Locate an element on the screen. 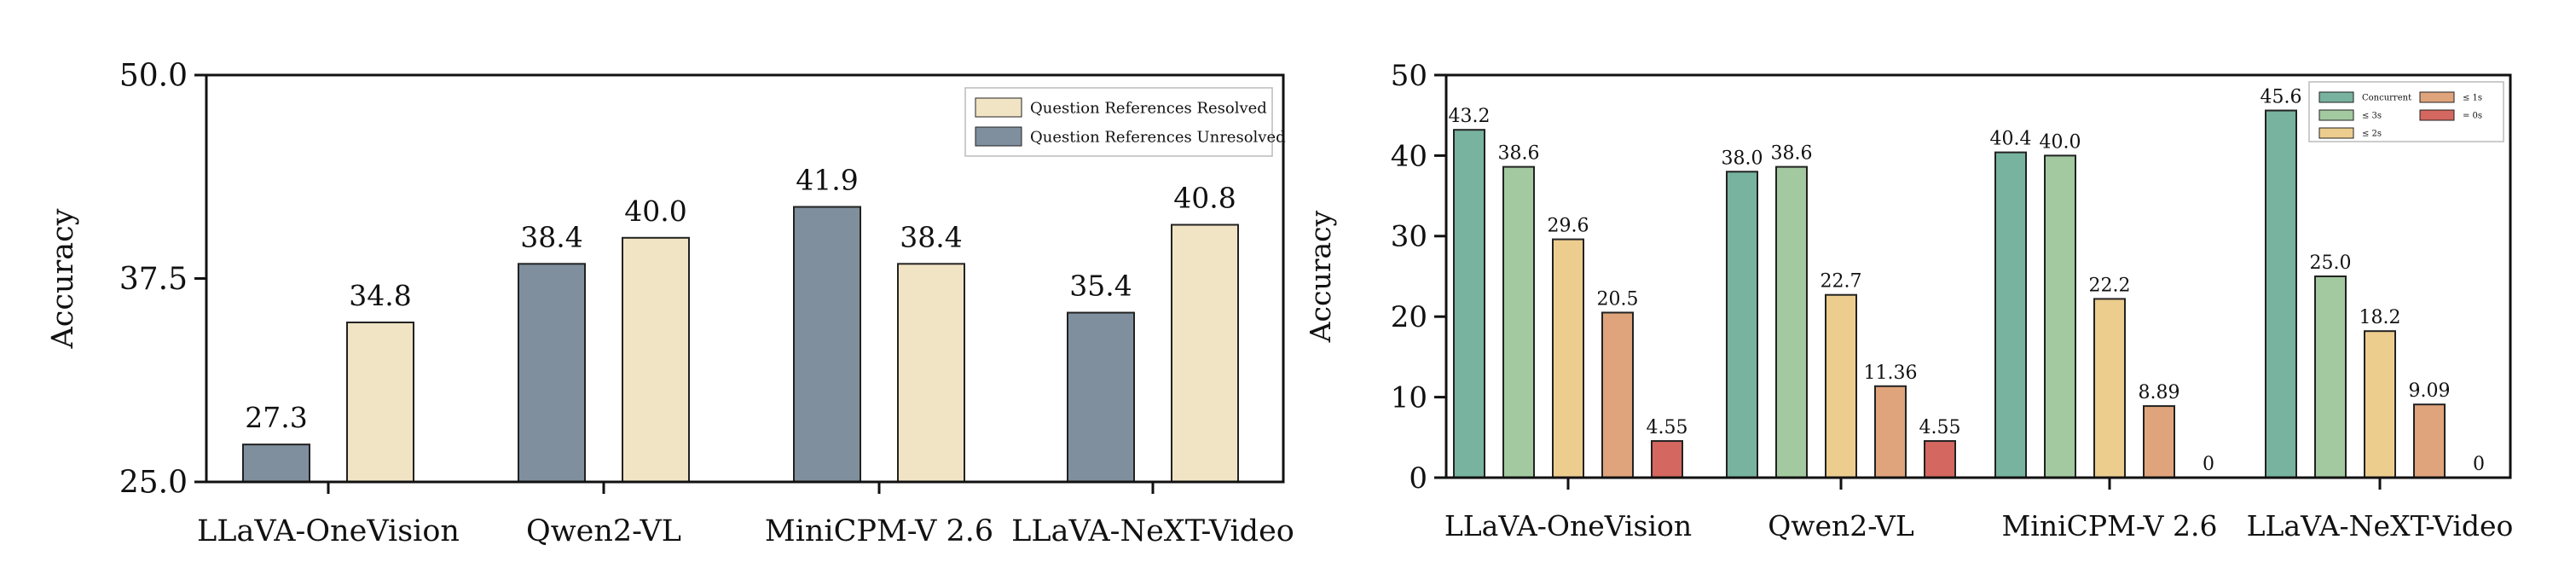 The image size is (2576, 580). legend-label: Concurrent is located at coordinates (2387, 98).